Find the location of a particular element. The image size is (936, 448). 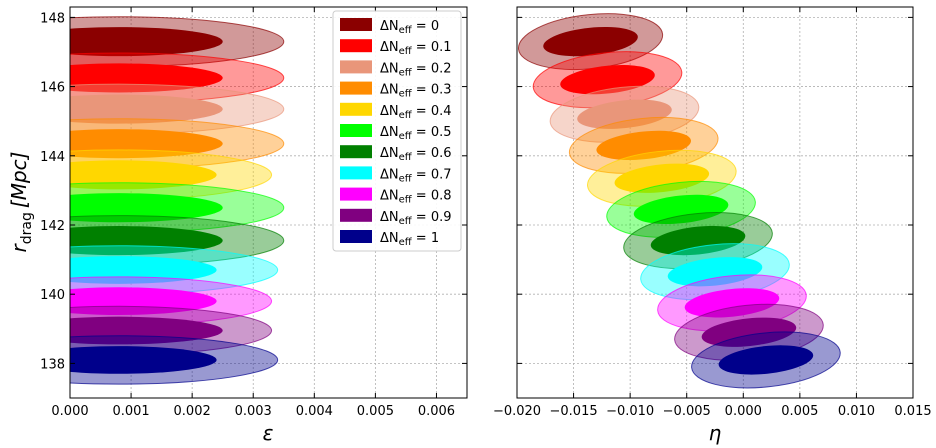

y-tick-label: 142 is located at coordinates (52, 226).